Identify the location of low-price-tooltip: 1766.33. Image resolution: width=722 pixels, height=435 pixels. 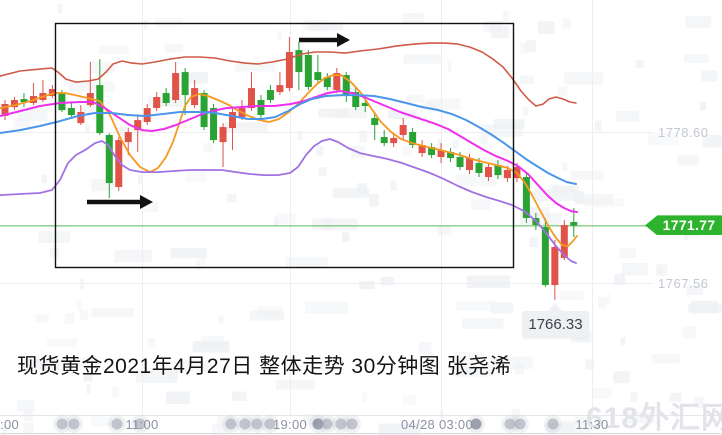
(555, 320).